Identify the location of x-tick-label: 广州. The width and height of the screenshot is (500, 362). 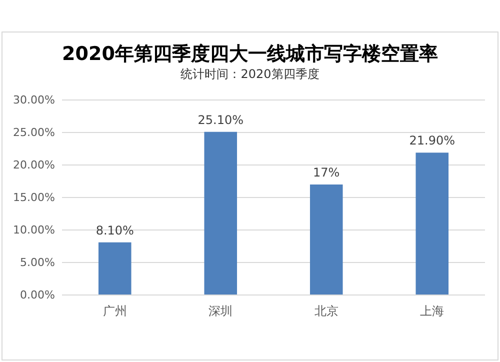
(114, 311).